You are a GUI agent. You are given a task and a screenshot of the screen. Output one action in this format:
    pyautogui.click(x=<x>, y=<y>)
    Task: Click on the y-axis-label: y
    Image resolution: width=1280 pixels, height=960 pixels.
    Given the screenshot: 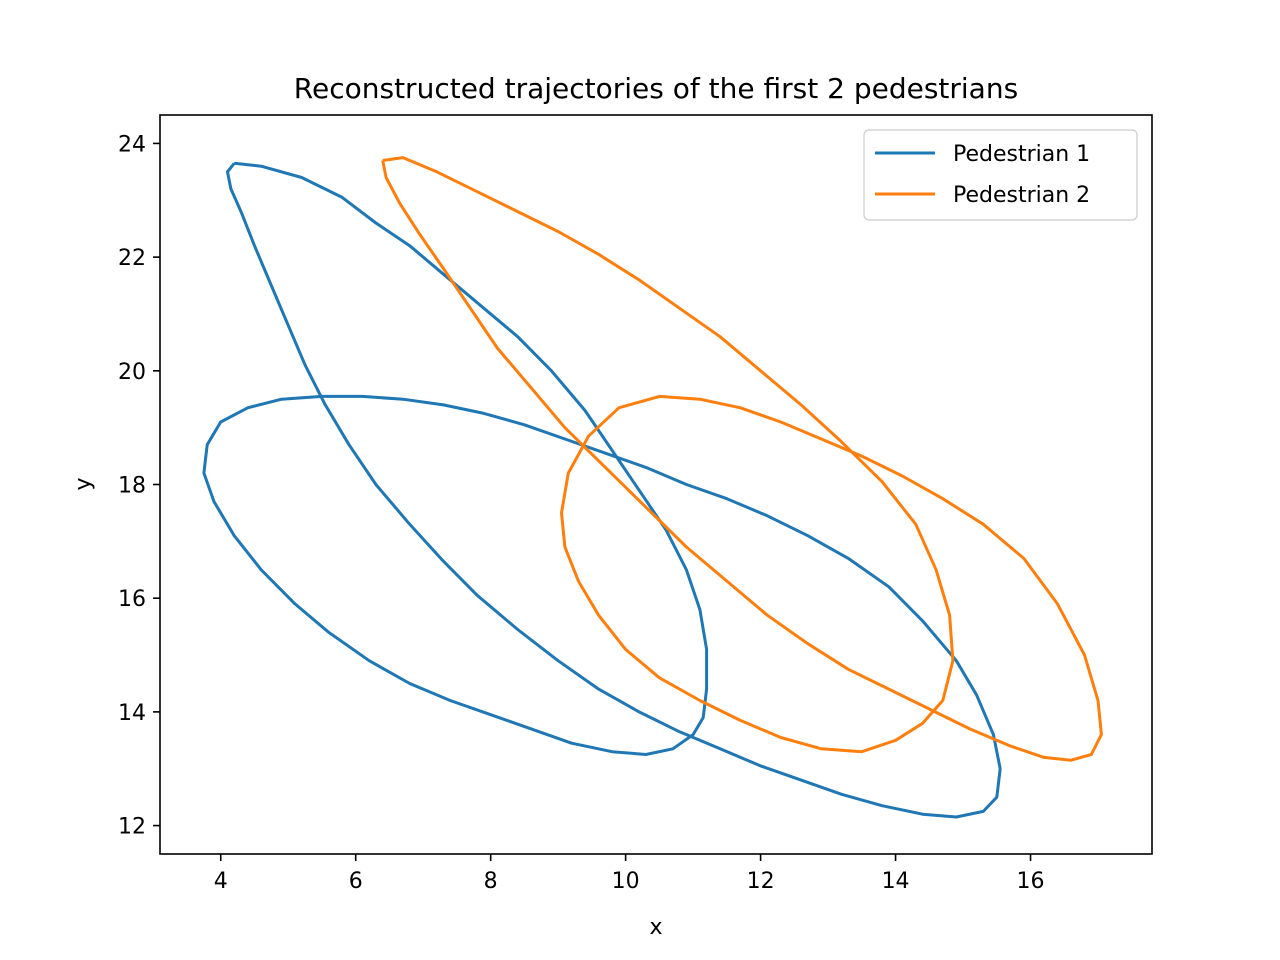 What is the action you would take?
    pyautogui.click(x=83, y=483)
    